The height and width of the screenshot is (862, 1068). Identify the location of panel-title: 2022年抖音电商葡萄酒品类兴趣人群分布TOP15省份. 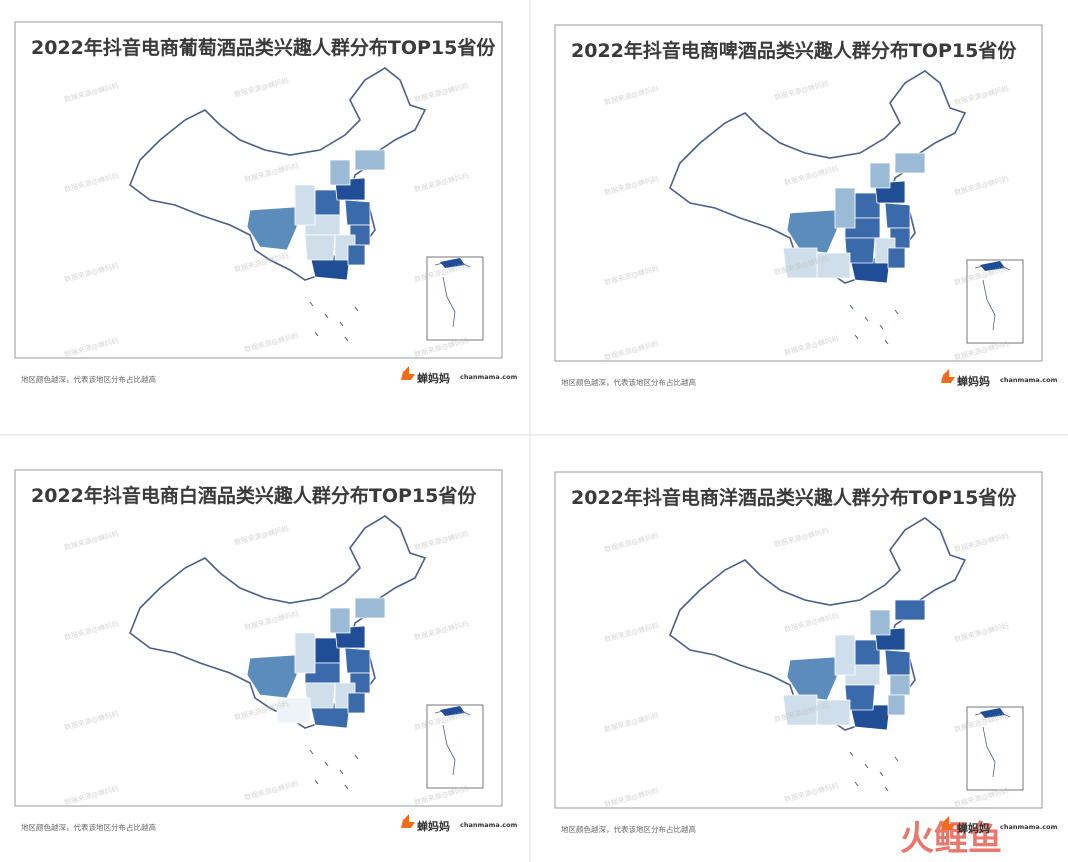
(263, 47).